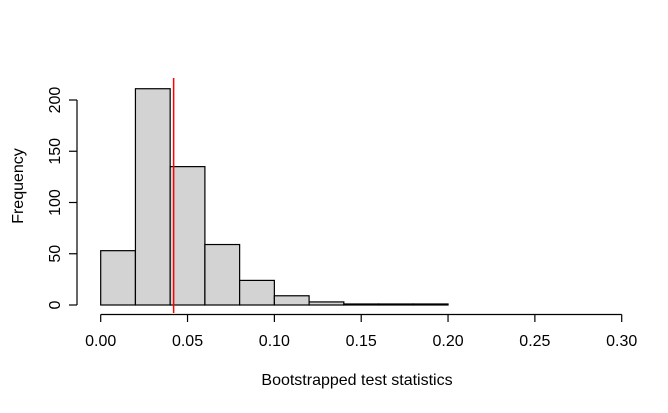 This screenshot has width=668, height=413. I want to click on x-tick-label: 0.10, so click(274, 341).